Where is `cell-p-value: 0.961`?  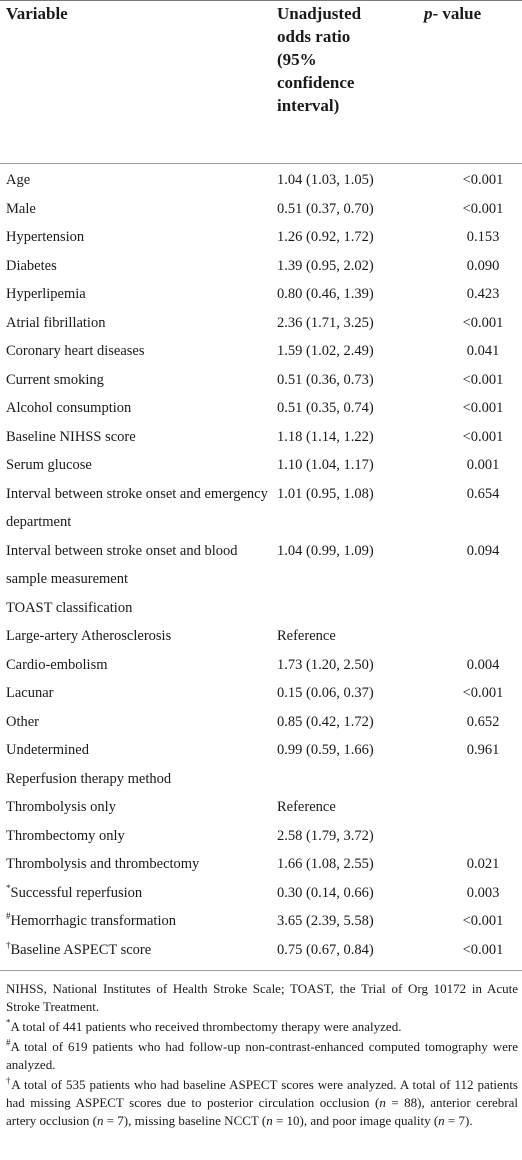 cell-p-value: 0.961 is located at coordinates (468, 750).